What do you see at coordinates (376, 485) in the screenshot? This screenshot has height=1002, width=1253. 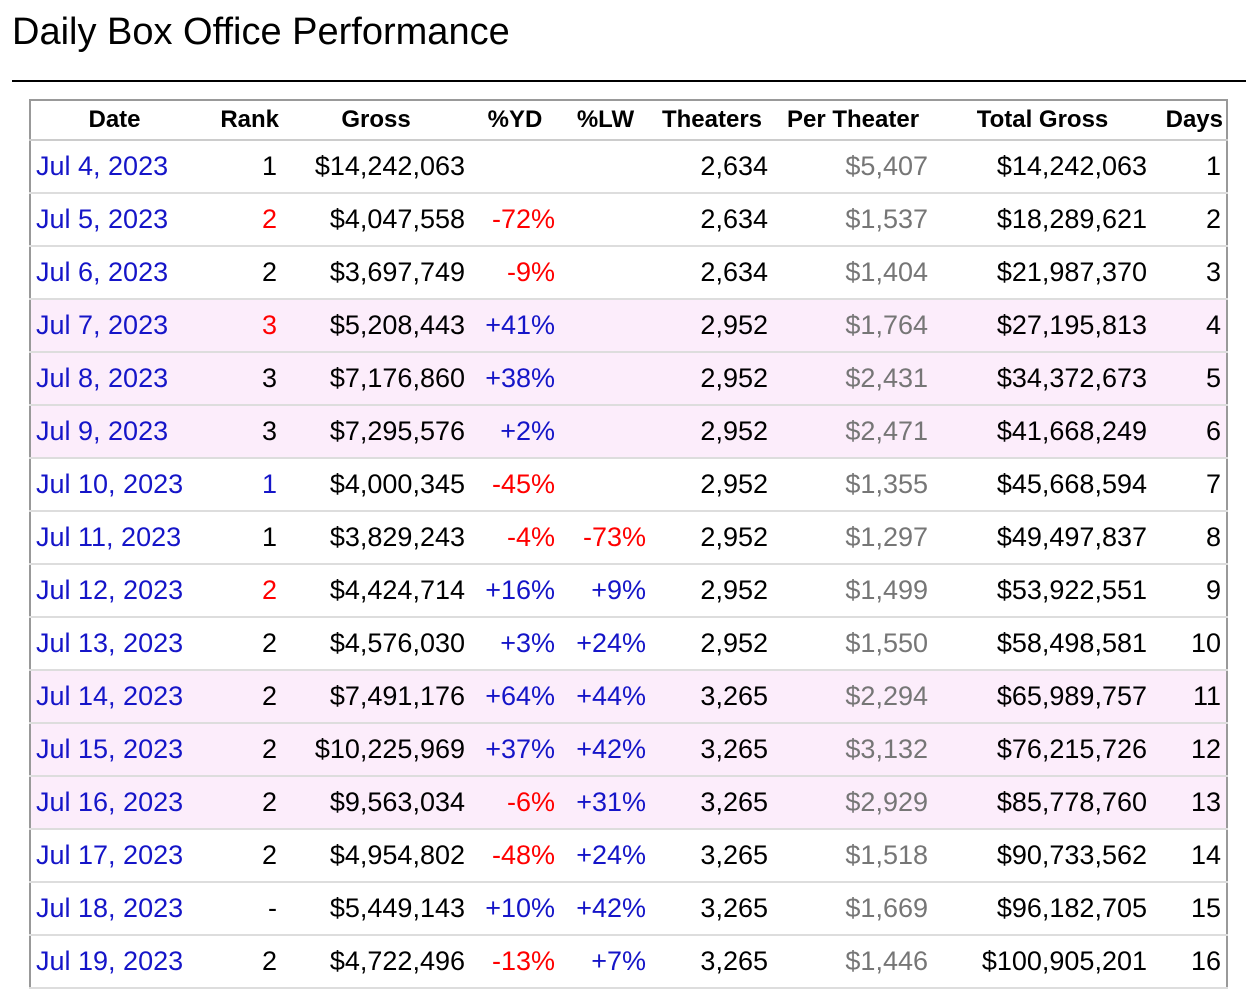 I see `gross-cell: $4,000,345` at bounding box center [376, 485].